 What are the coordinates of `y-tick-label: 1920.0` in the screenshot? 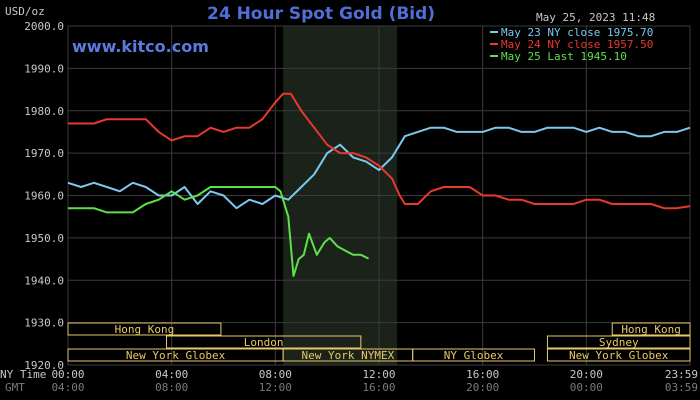 It's located at (44, 365).